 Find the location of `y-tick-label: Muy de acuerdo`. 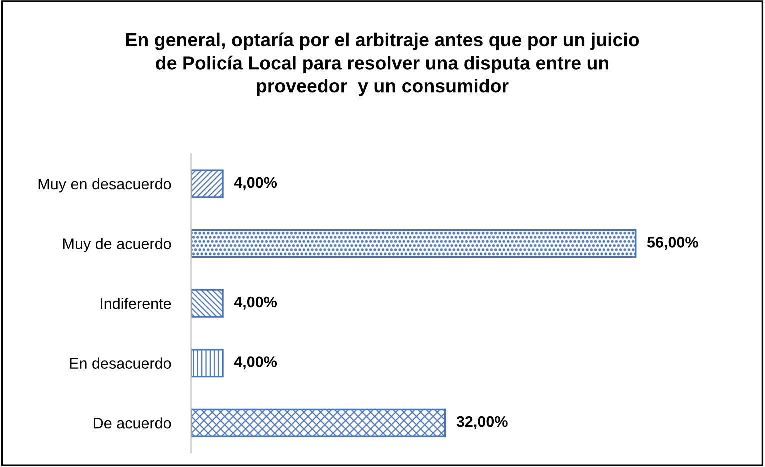

y-tick-label: Muy de acuerdo is located at coordinates (118, 245).